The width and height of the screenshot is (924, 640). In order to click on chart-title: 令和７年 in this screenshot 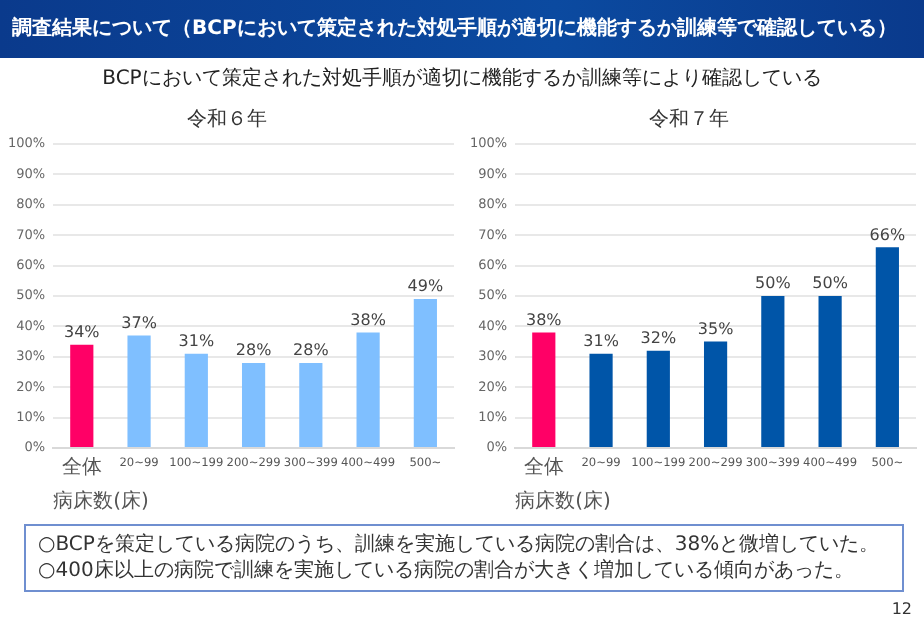, I will do `click(689, 119)`.